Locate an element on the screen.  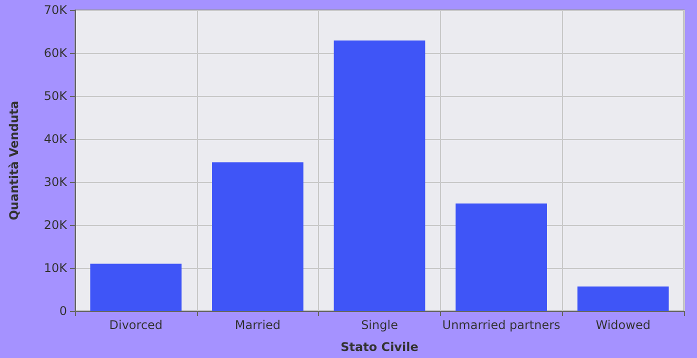
y-tick-label: 0 is located at coordinates (63, 311).